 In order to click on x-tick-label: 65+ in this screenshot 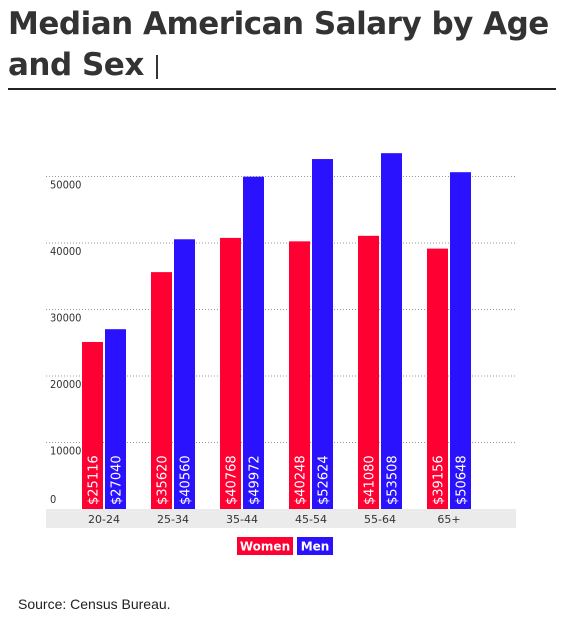, I will do `click(448, 519)`.